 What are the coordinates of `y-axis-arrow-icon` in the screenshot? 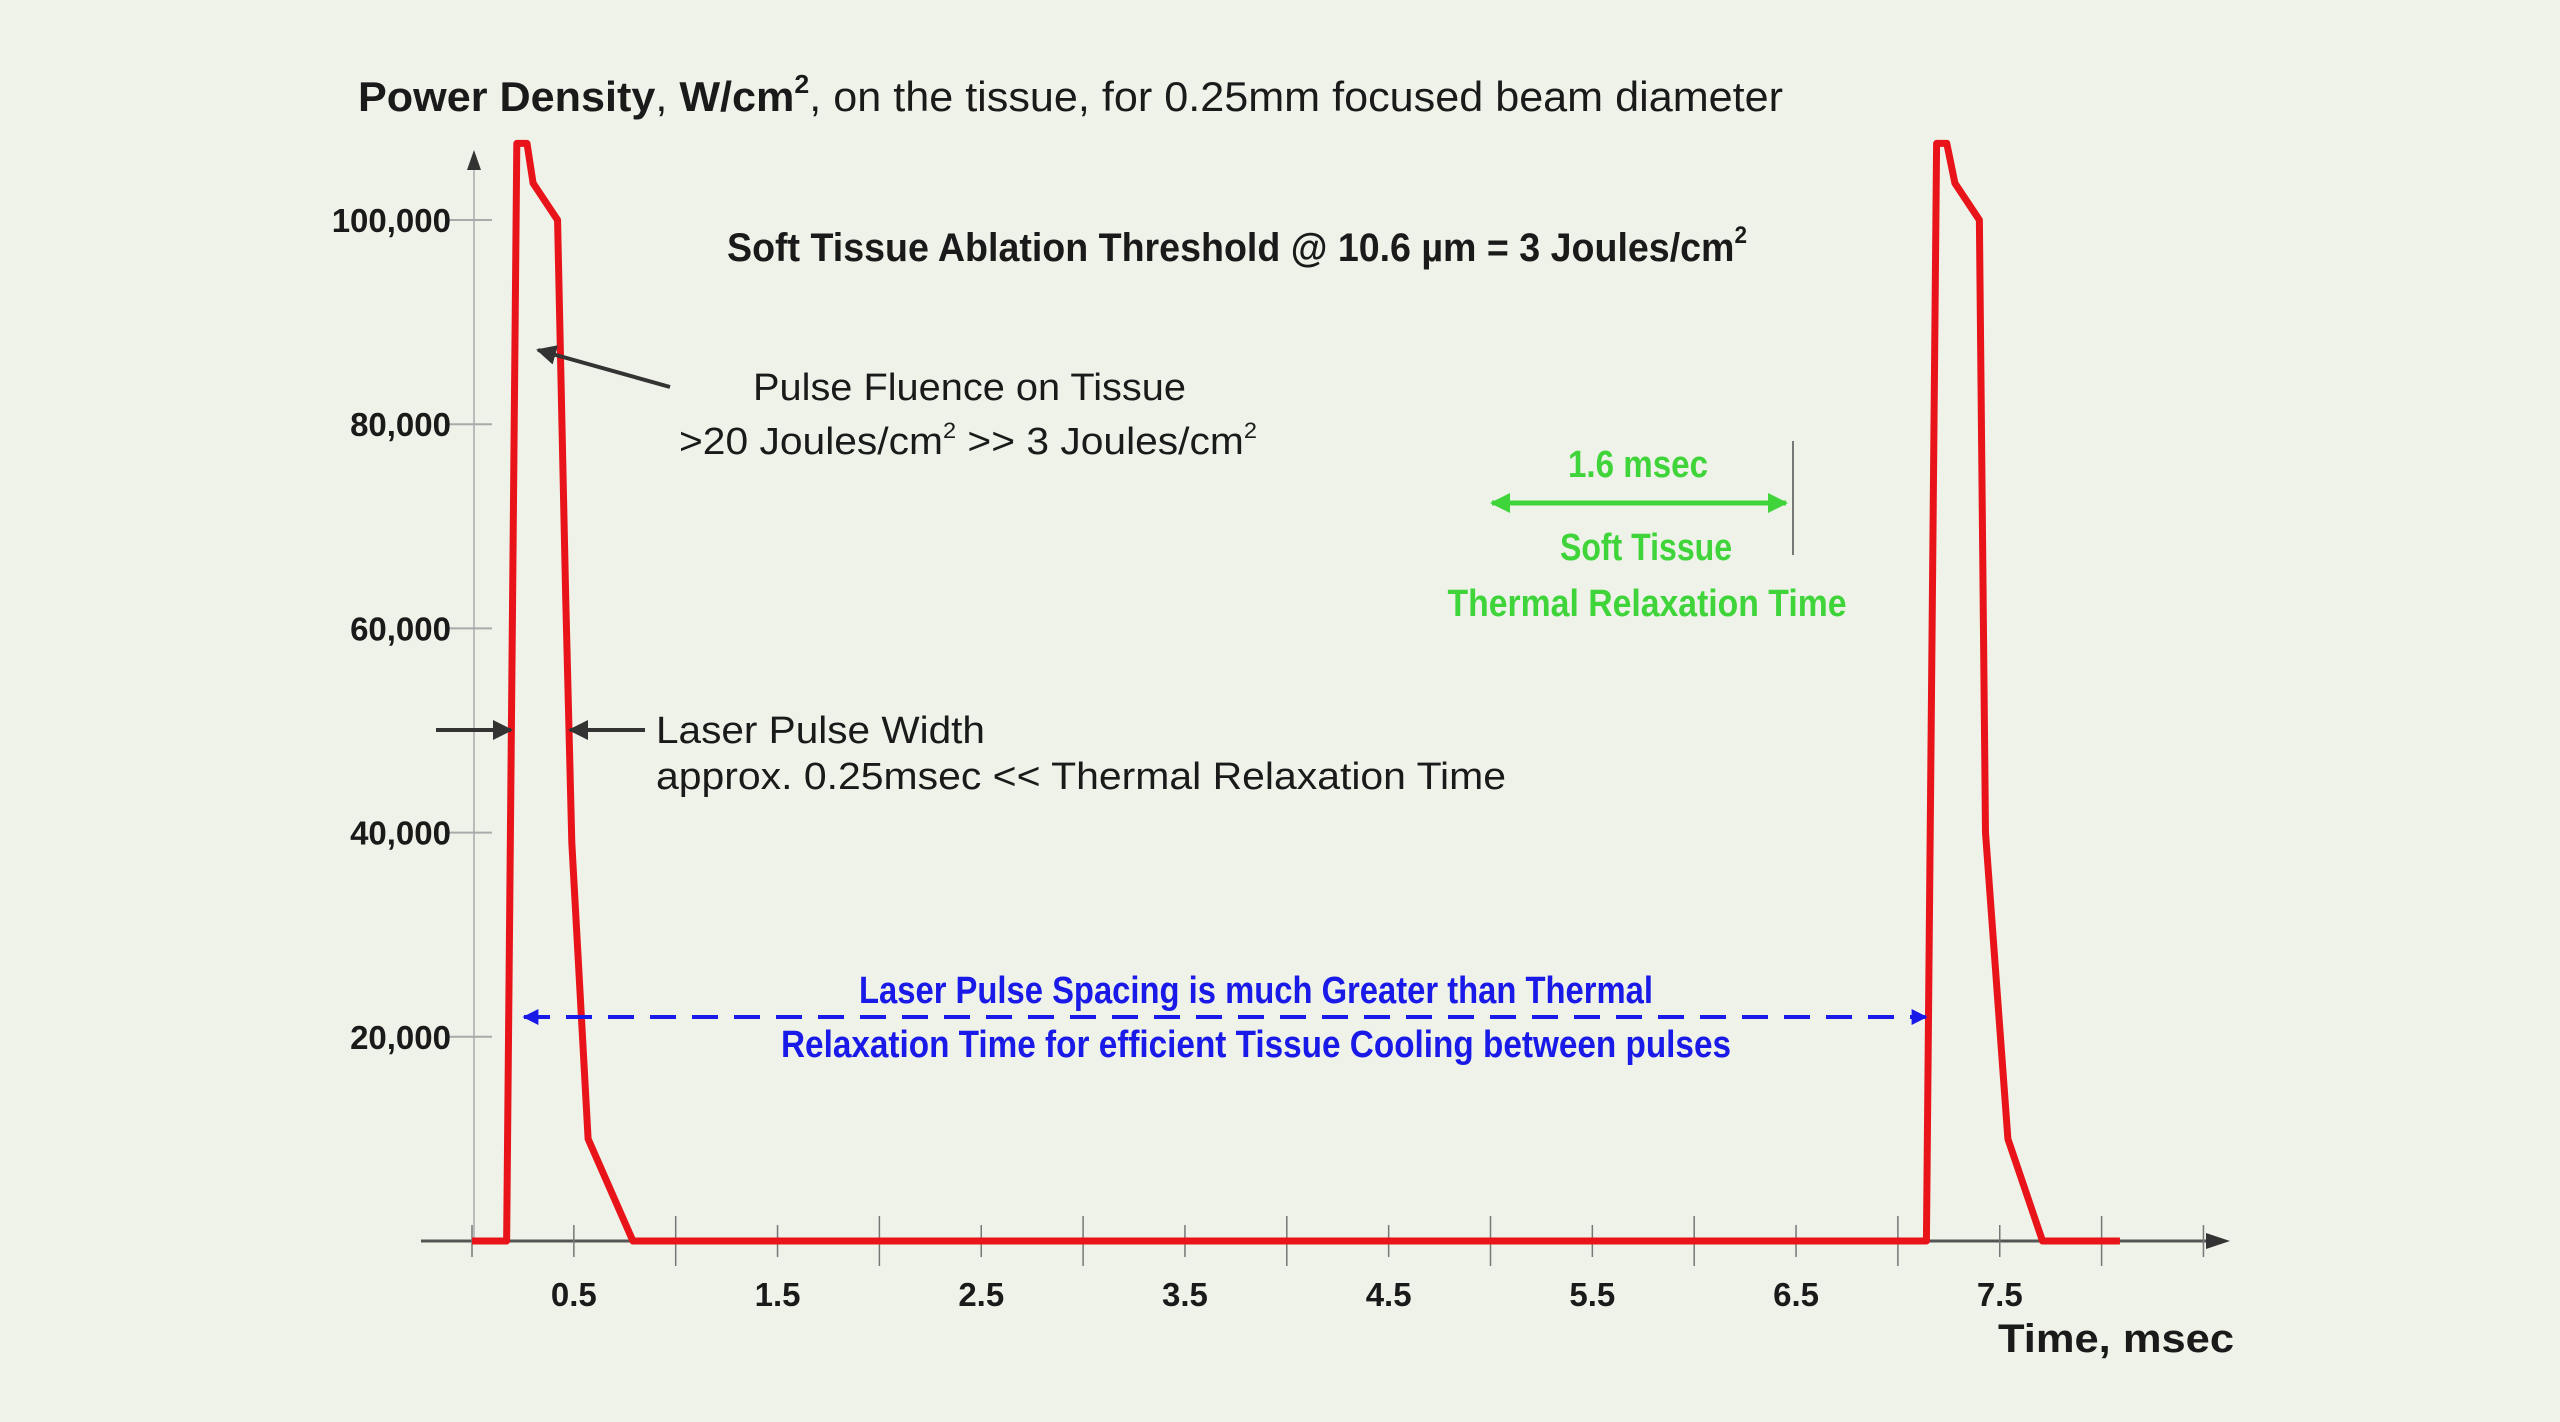 It's located at (474, 160).